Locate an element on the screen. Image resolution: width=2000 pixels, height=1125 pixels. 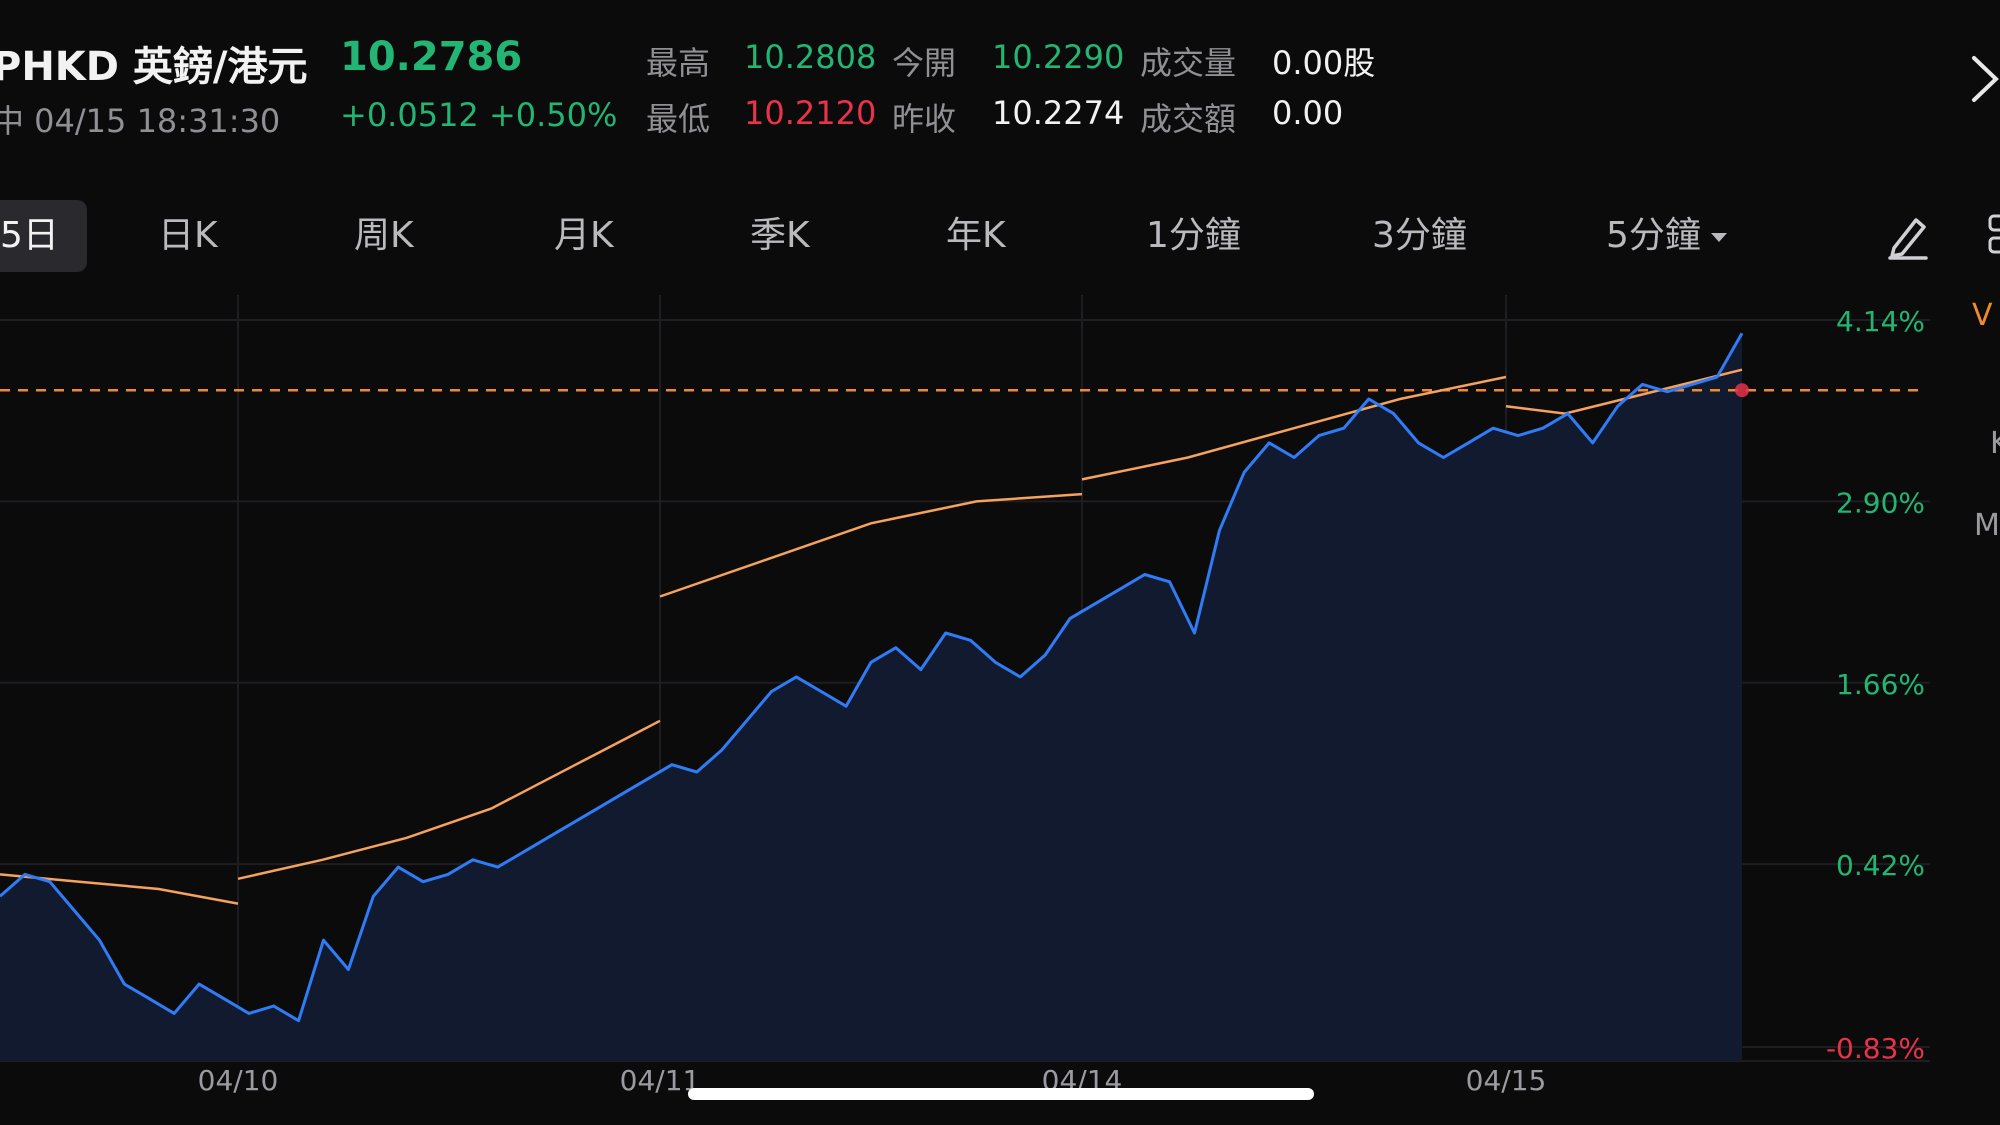
close-icon is located at coordinates (1985, 79).